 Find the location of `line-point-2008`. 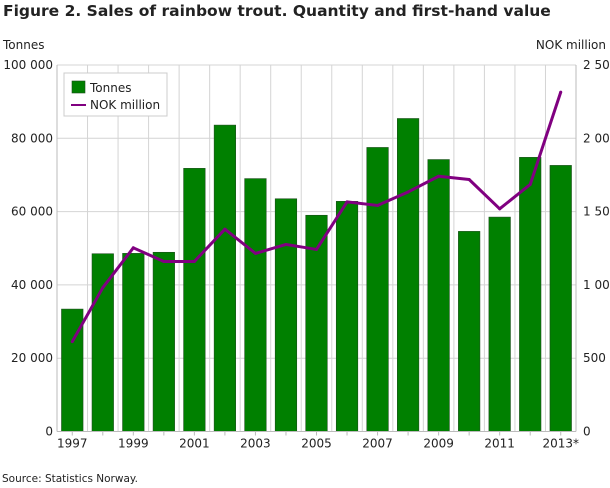

line-point-2008 is located at coordinates (408, 192).